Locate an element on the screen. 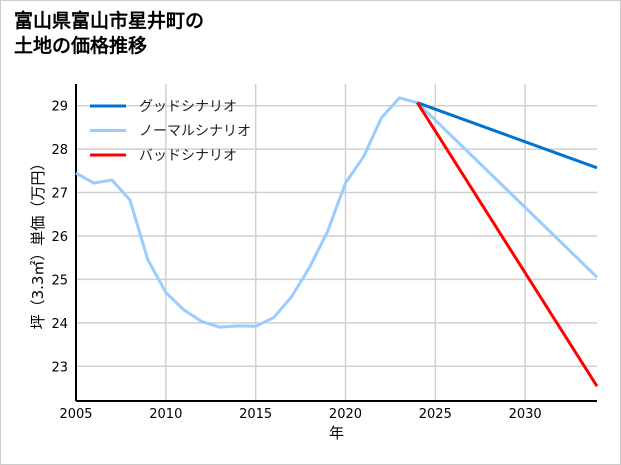 Image resolution: width=621 pixels, height=465 pixels. x-tick-label: 2015 is located at coordinates (255, 414).